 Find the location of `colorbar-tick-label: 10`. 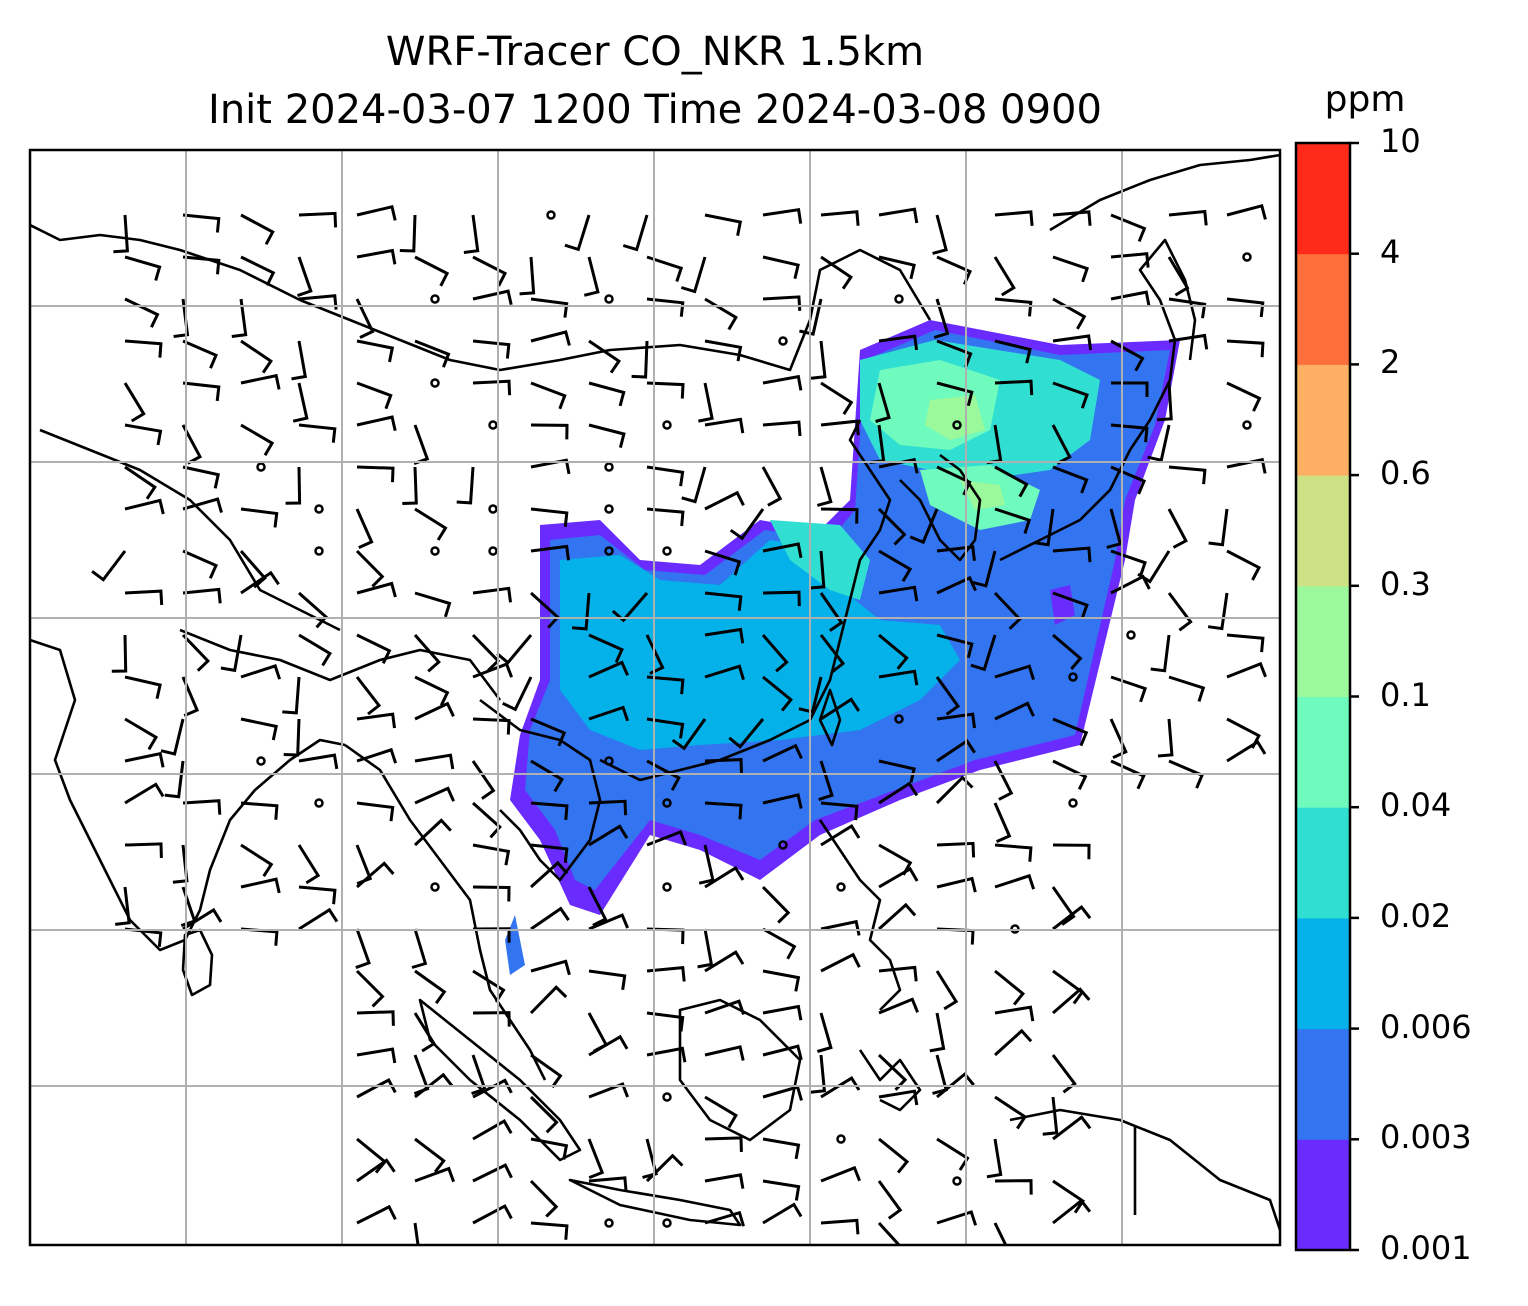

colorbar-tick-label: 10 is located at coordinates (1400, 141).